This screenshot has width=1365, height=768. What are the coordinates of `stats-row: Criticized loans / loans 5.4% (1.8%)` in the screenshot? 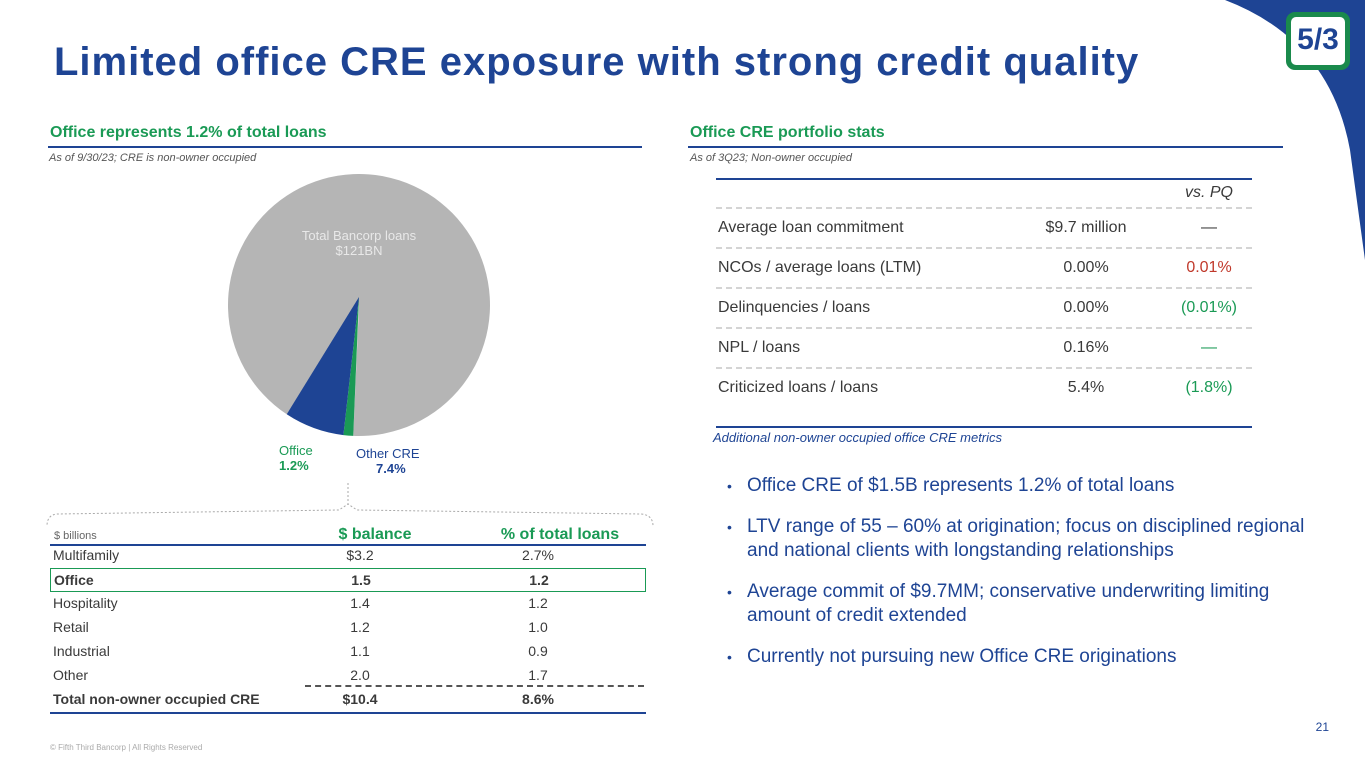 It's located at (984, 389).